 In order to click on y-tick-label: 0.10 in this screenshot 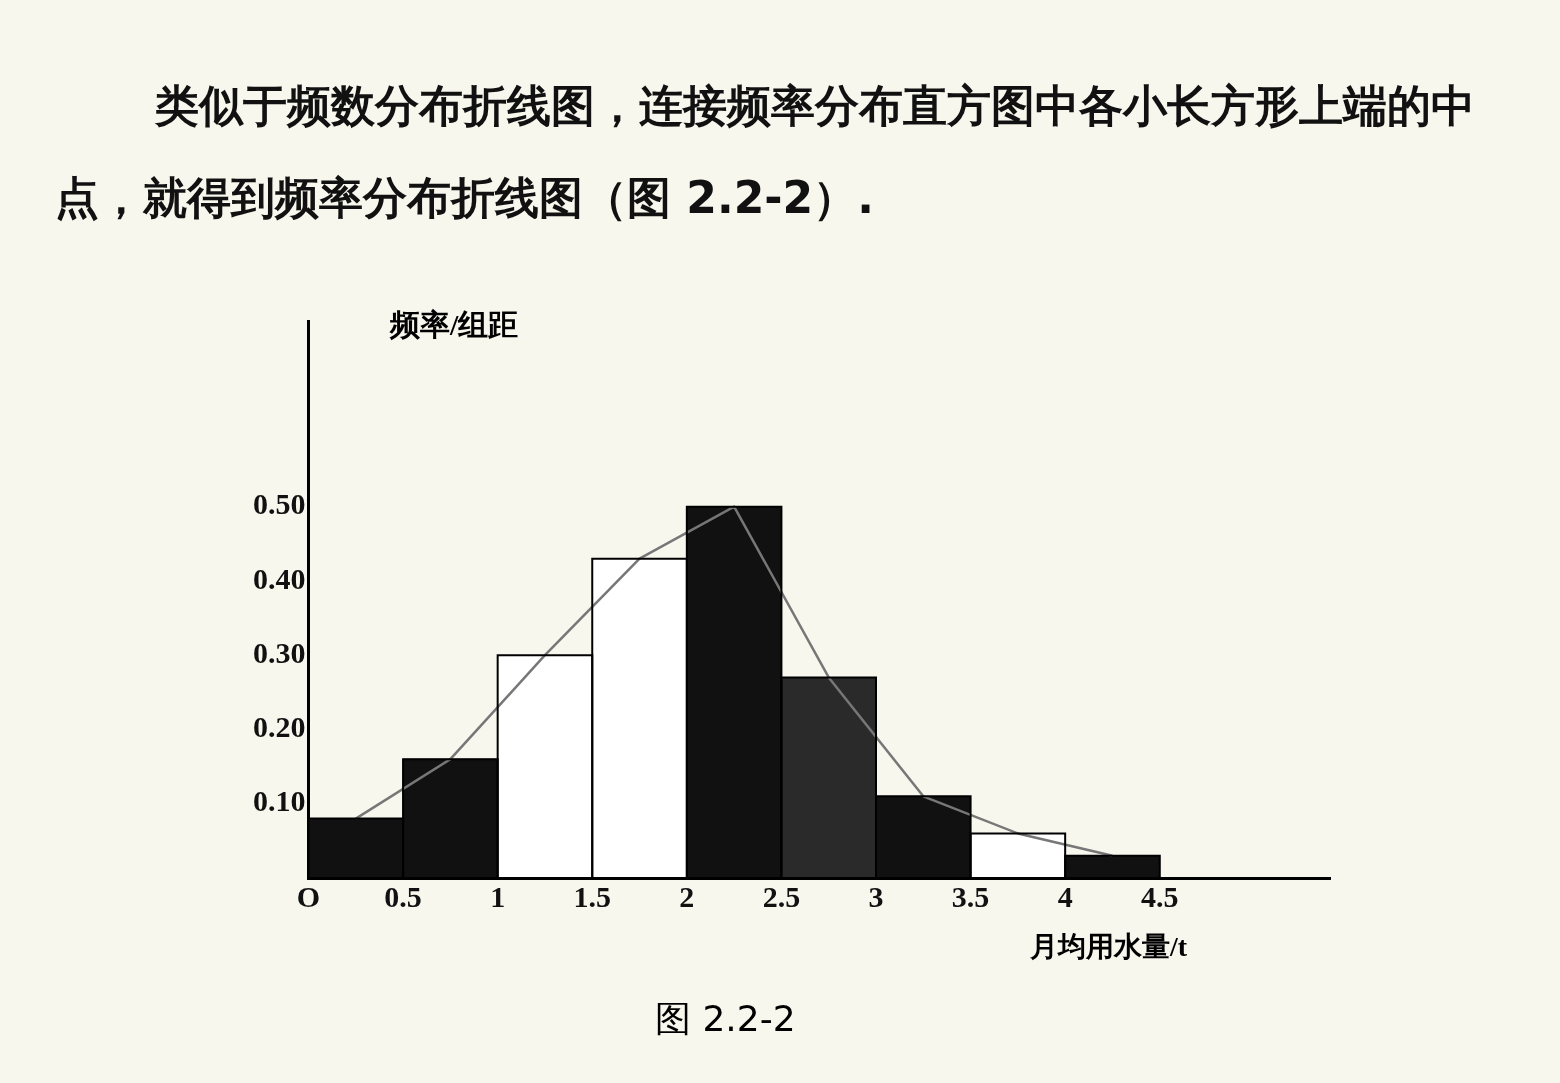, I will do `click(279, 801)`.